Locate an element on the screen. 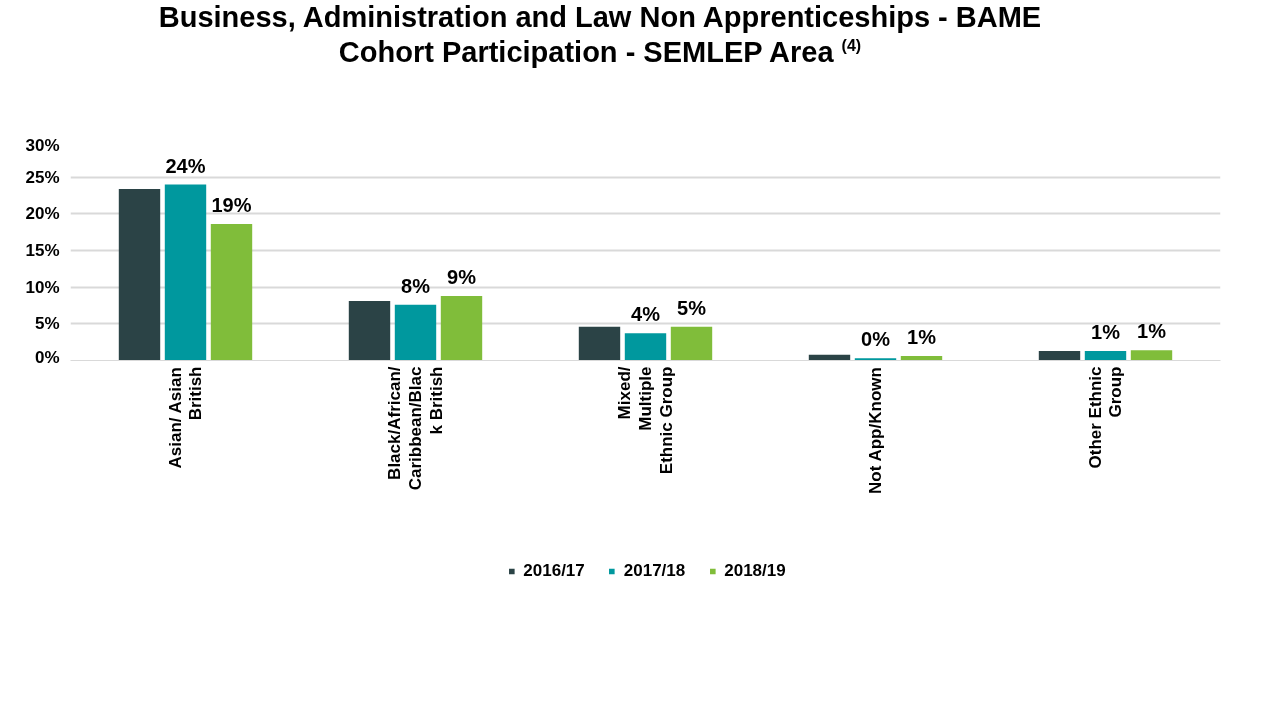 The image size is (1266, 715). y-tick-label: 5% is located at coordinates (47, 324).